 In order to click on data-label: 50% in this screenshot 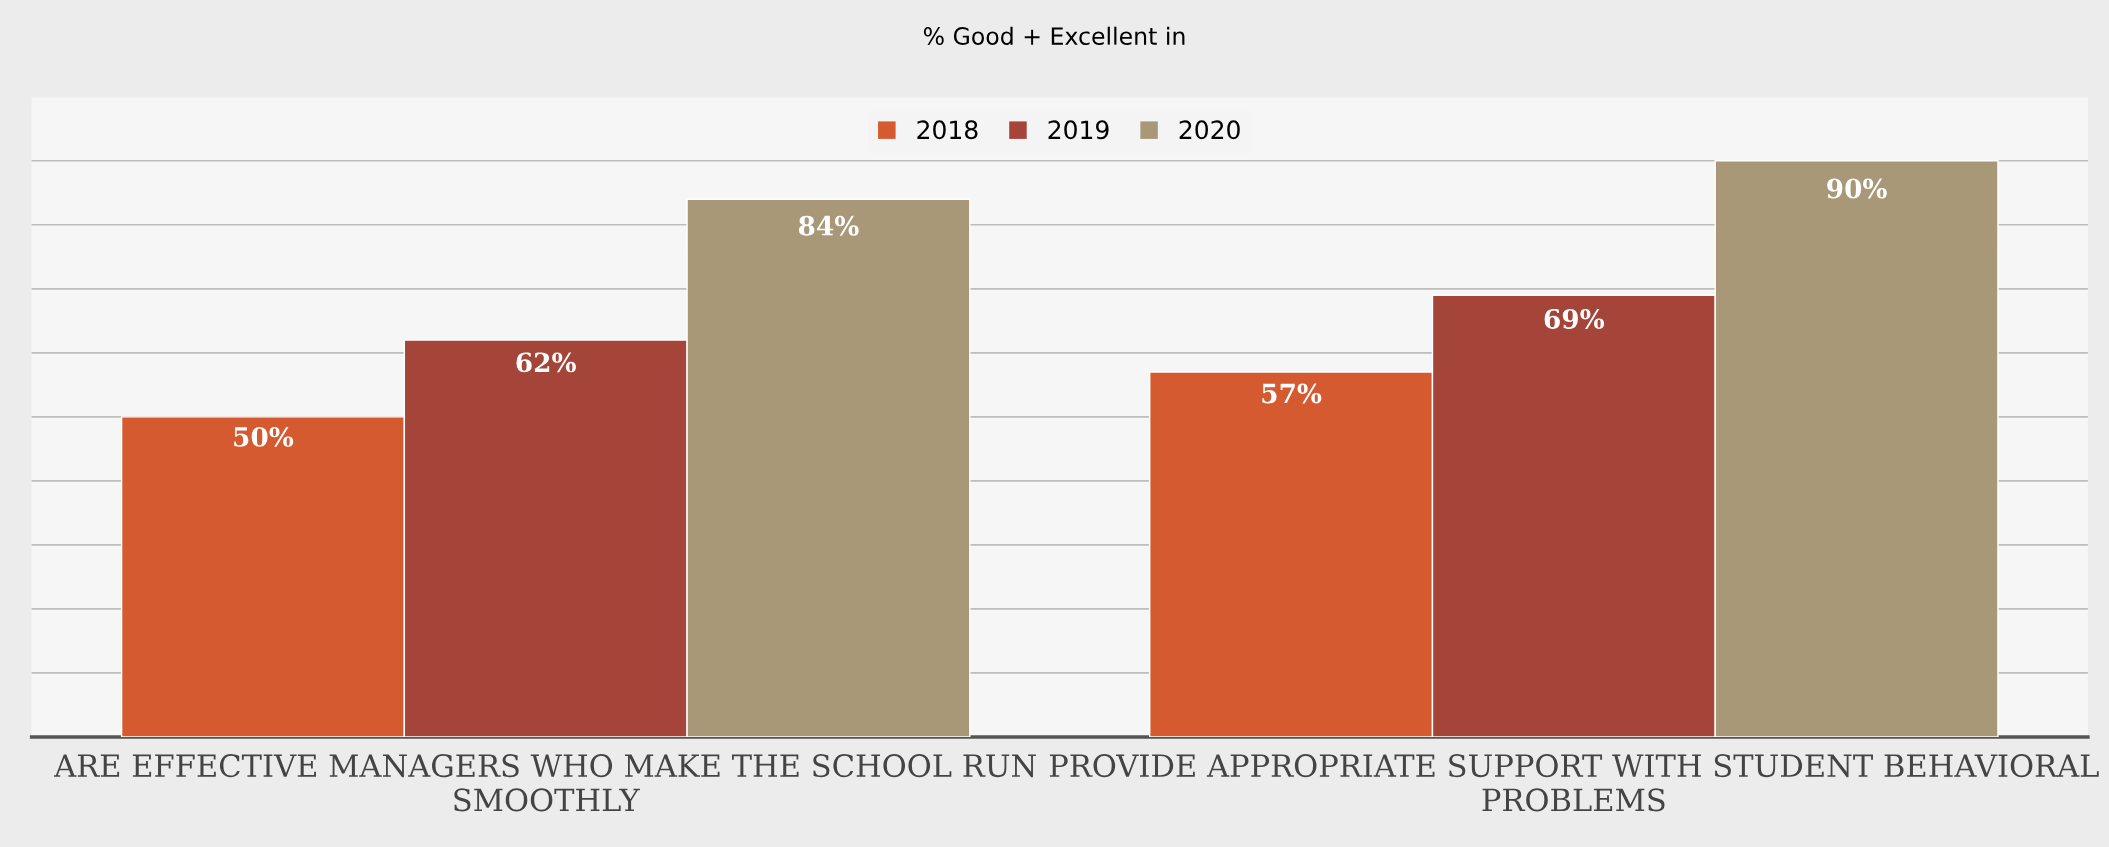, I will do `click(264, 436)`.